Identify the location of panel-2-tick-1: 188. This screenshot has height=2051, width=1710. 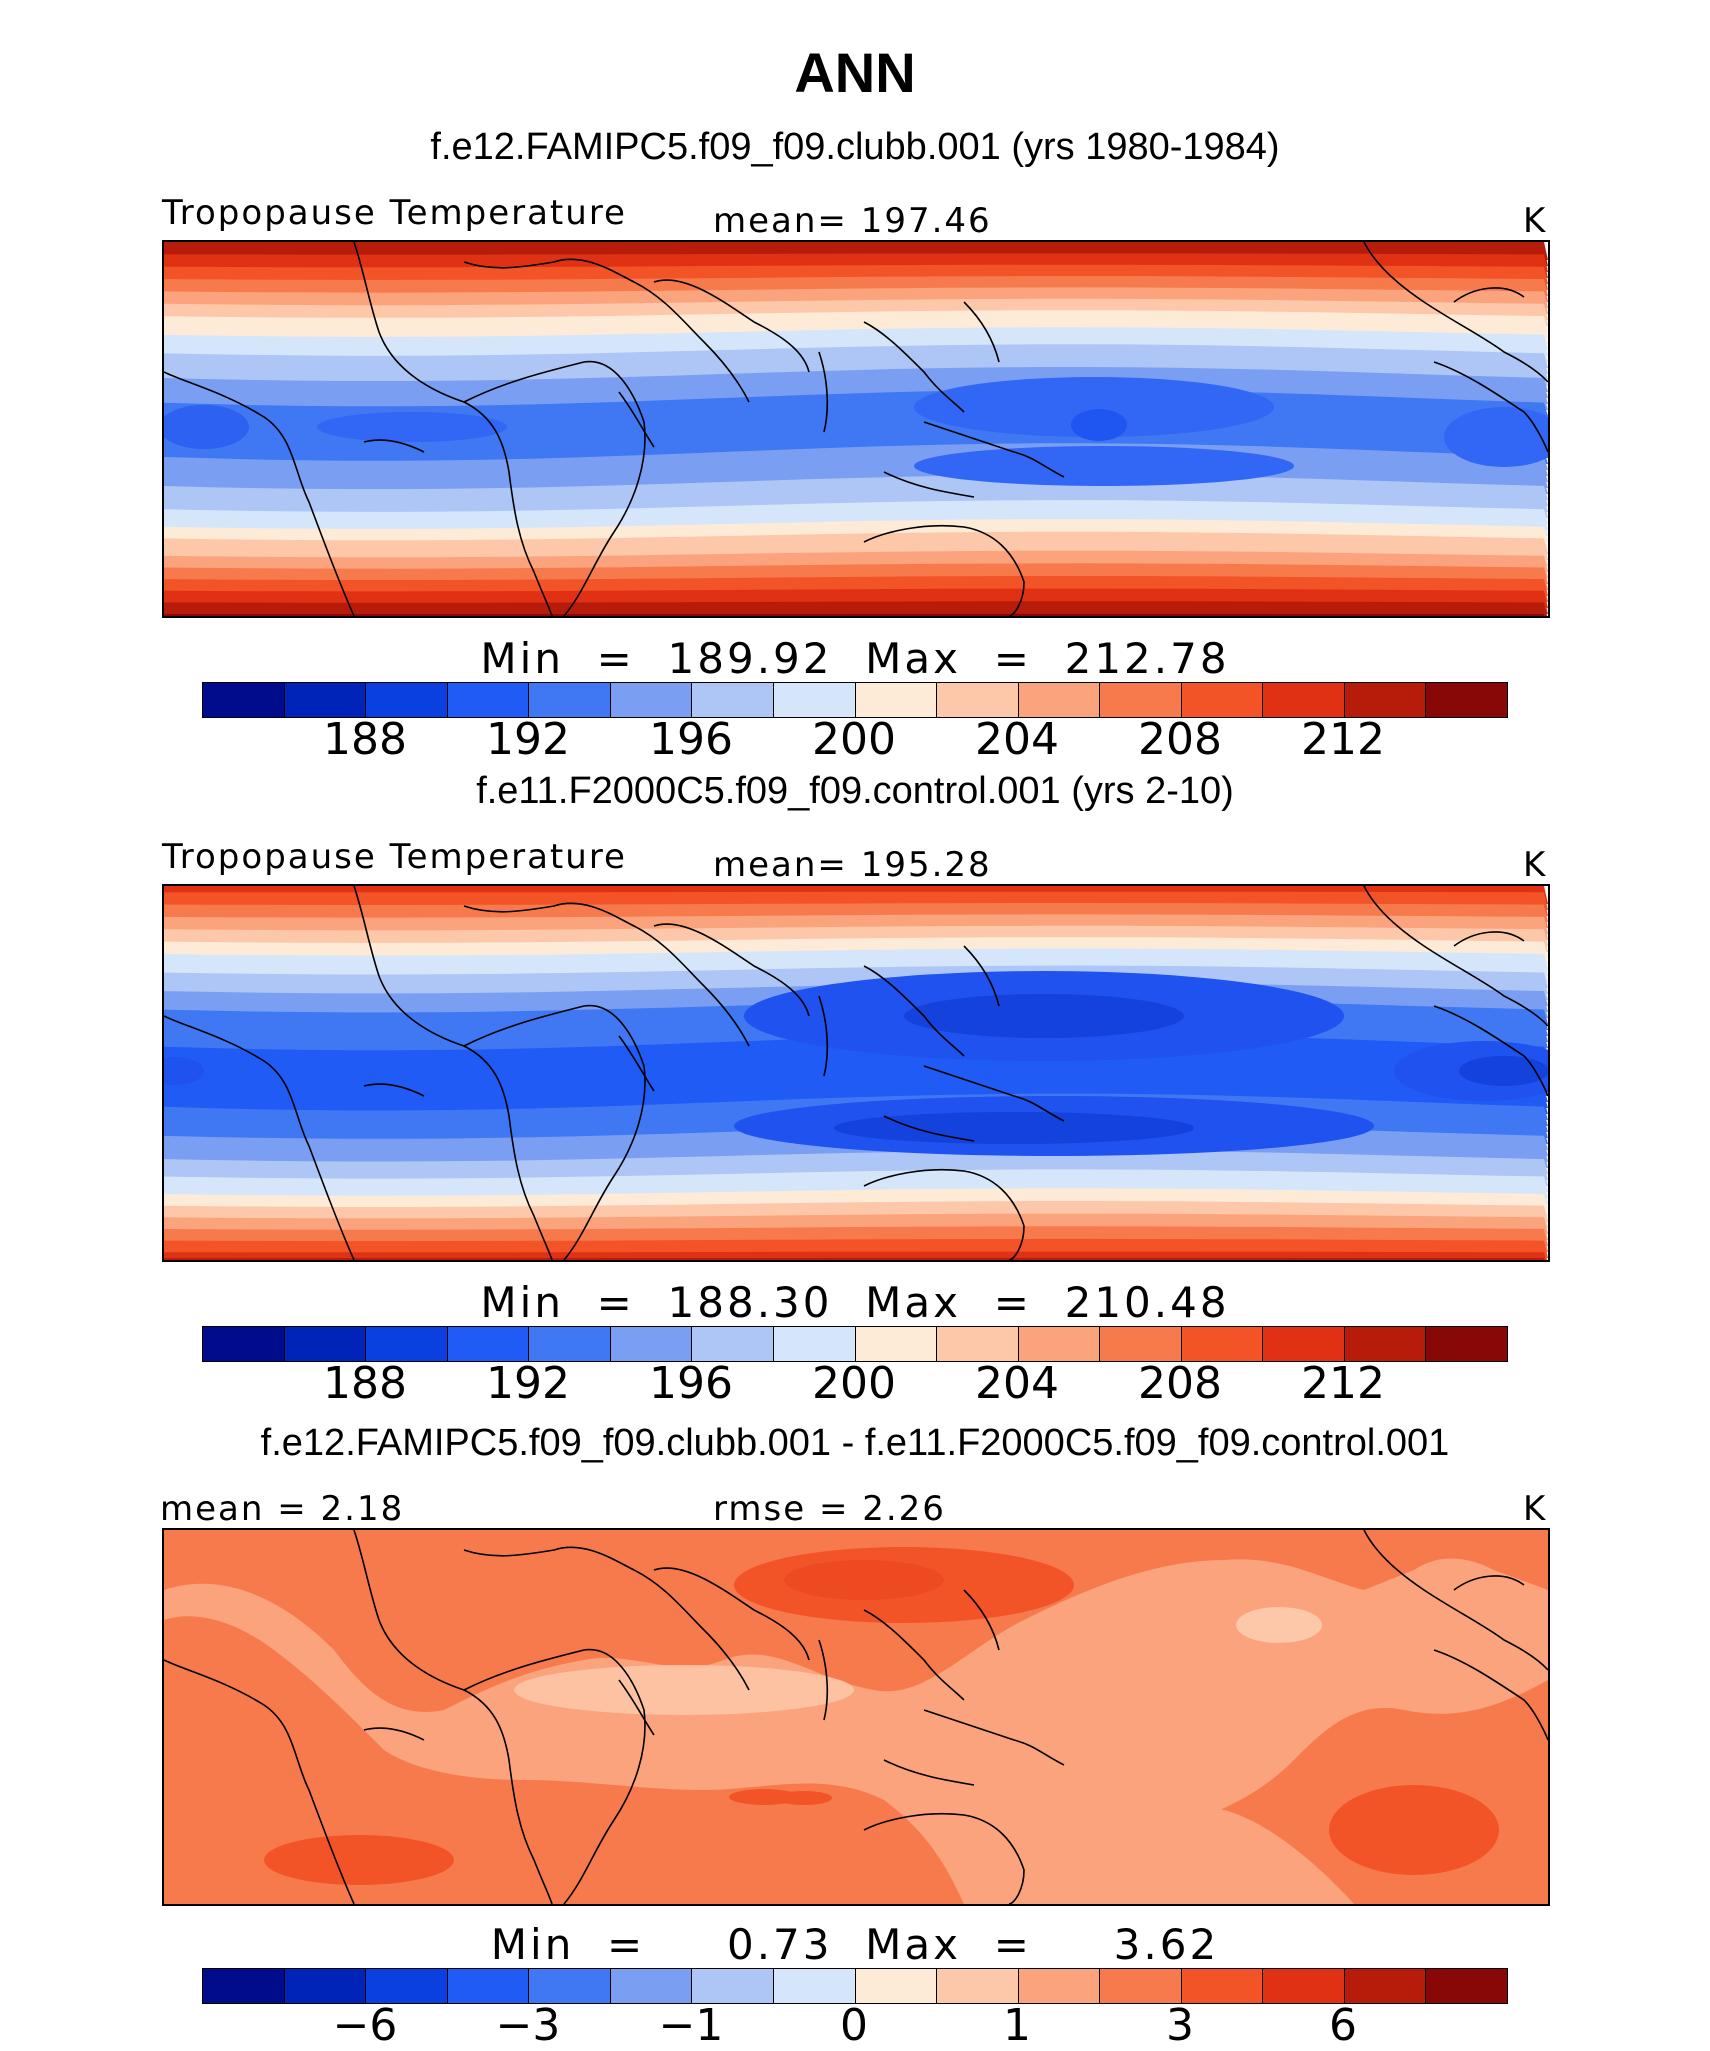
(365, 1383).